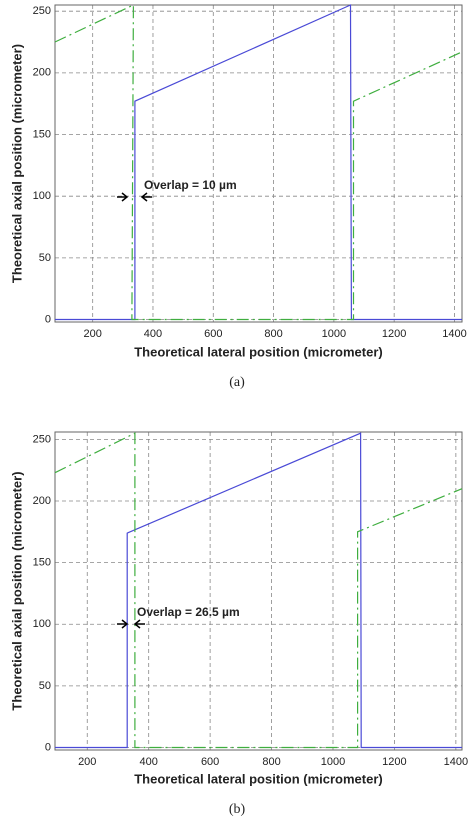 The height and width of the screenshot is (824, 474). I want to click on annotation: Overlap = 26.5 µm, so click(188, 612).